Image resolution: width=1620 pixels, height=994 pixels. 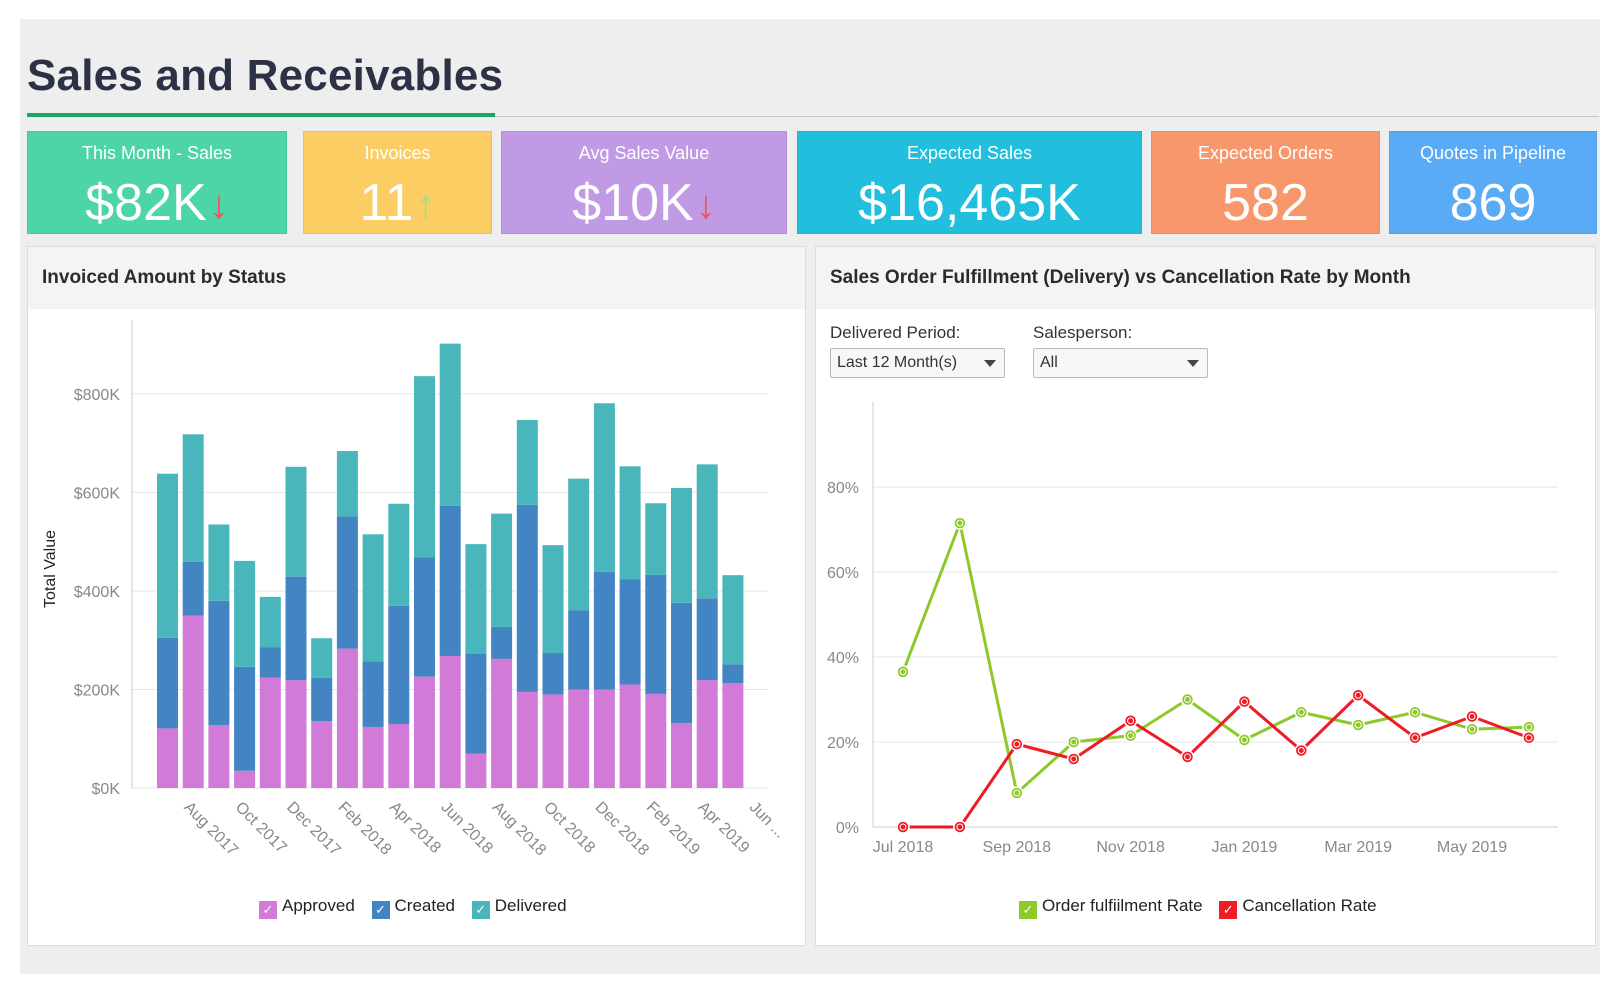 I want to click on y-tick-label: $800K, so click(x=97, y=395).